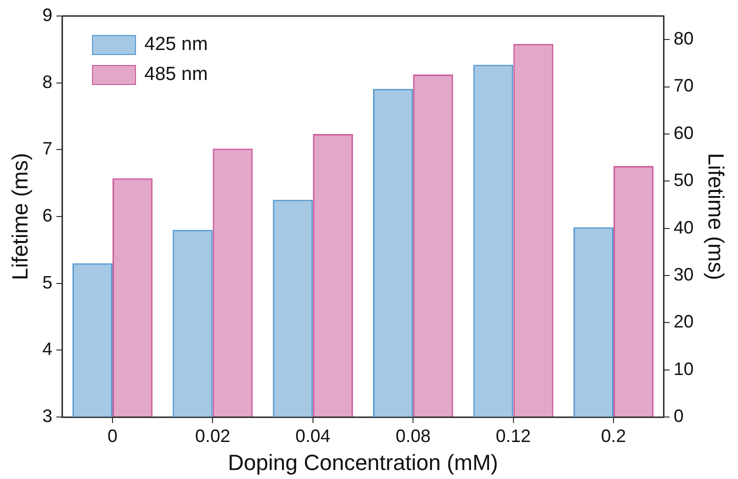  What do you see at coordinates (684, 368) in the screenshot?
I see `y2-tick-label: 10` at bounding box center [684, 368].